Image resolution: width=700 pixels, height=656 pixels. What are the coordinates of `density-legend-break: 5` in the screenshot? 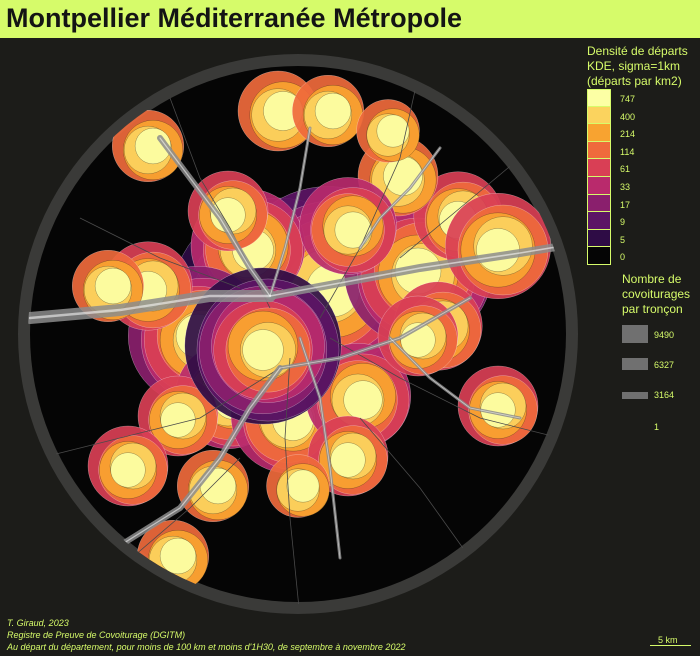 It's located at (623, 239).